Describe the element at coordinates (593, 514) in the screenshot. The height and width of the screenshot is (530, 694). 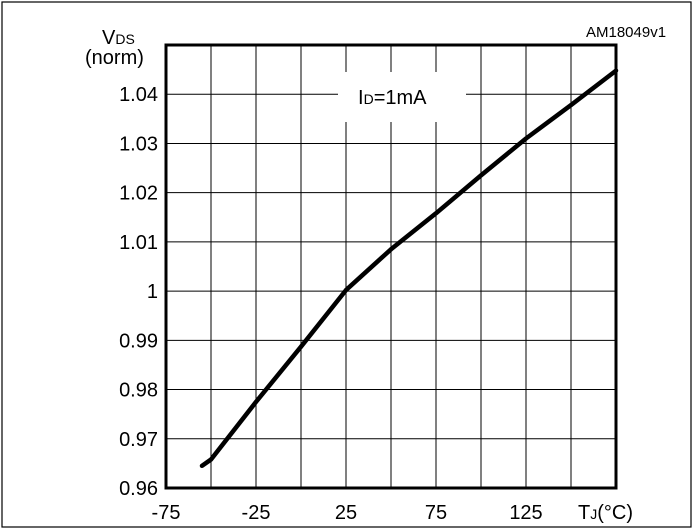
I see `x-axis-label-sub: J` at that location.